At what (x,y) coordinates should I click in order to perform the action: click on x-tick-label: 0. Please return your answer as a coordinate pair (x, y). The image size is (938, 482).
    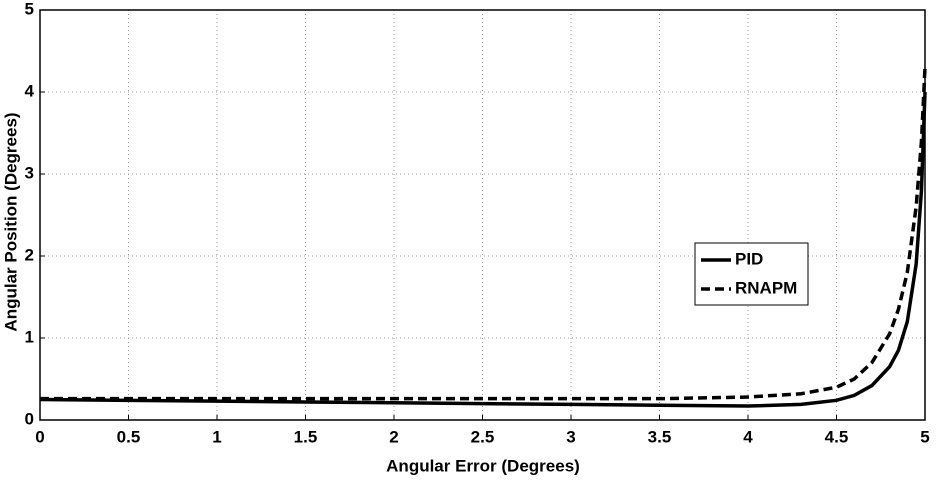
    Looking at the image, I should click on (39, 436).